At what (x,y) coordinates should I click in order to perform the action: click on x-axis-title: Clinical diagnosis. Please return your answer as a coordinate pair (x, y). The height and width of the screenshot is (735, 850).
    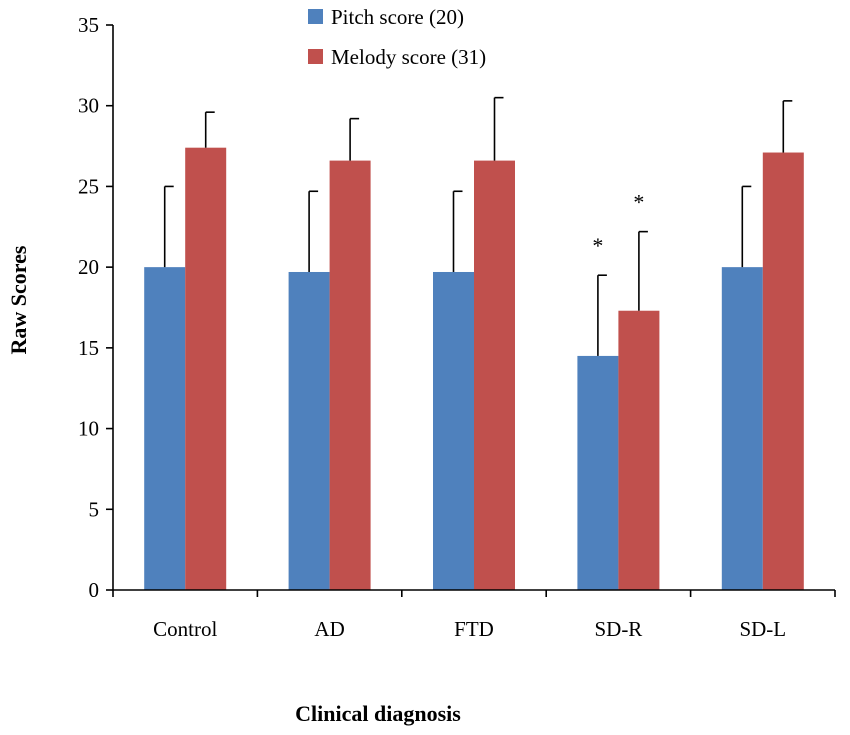
    Looking at the image, I should click on (378, 713).